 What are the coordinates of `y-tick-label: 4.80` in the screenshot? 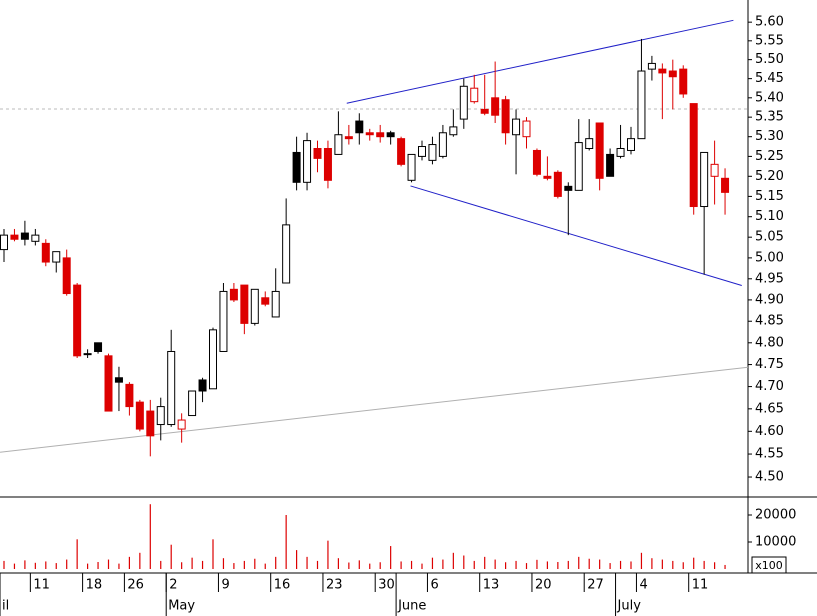 It's located at (769, 342).